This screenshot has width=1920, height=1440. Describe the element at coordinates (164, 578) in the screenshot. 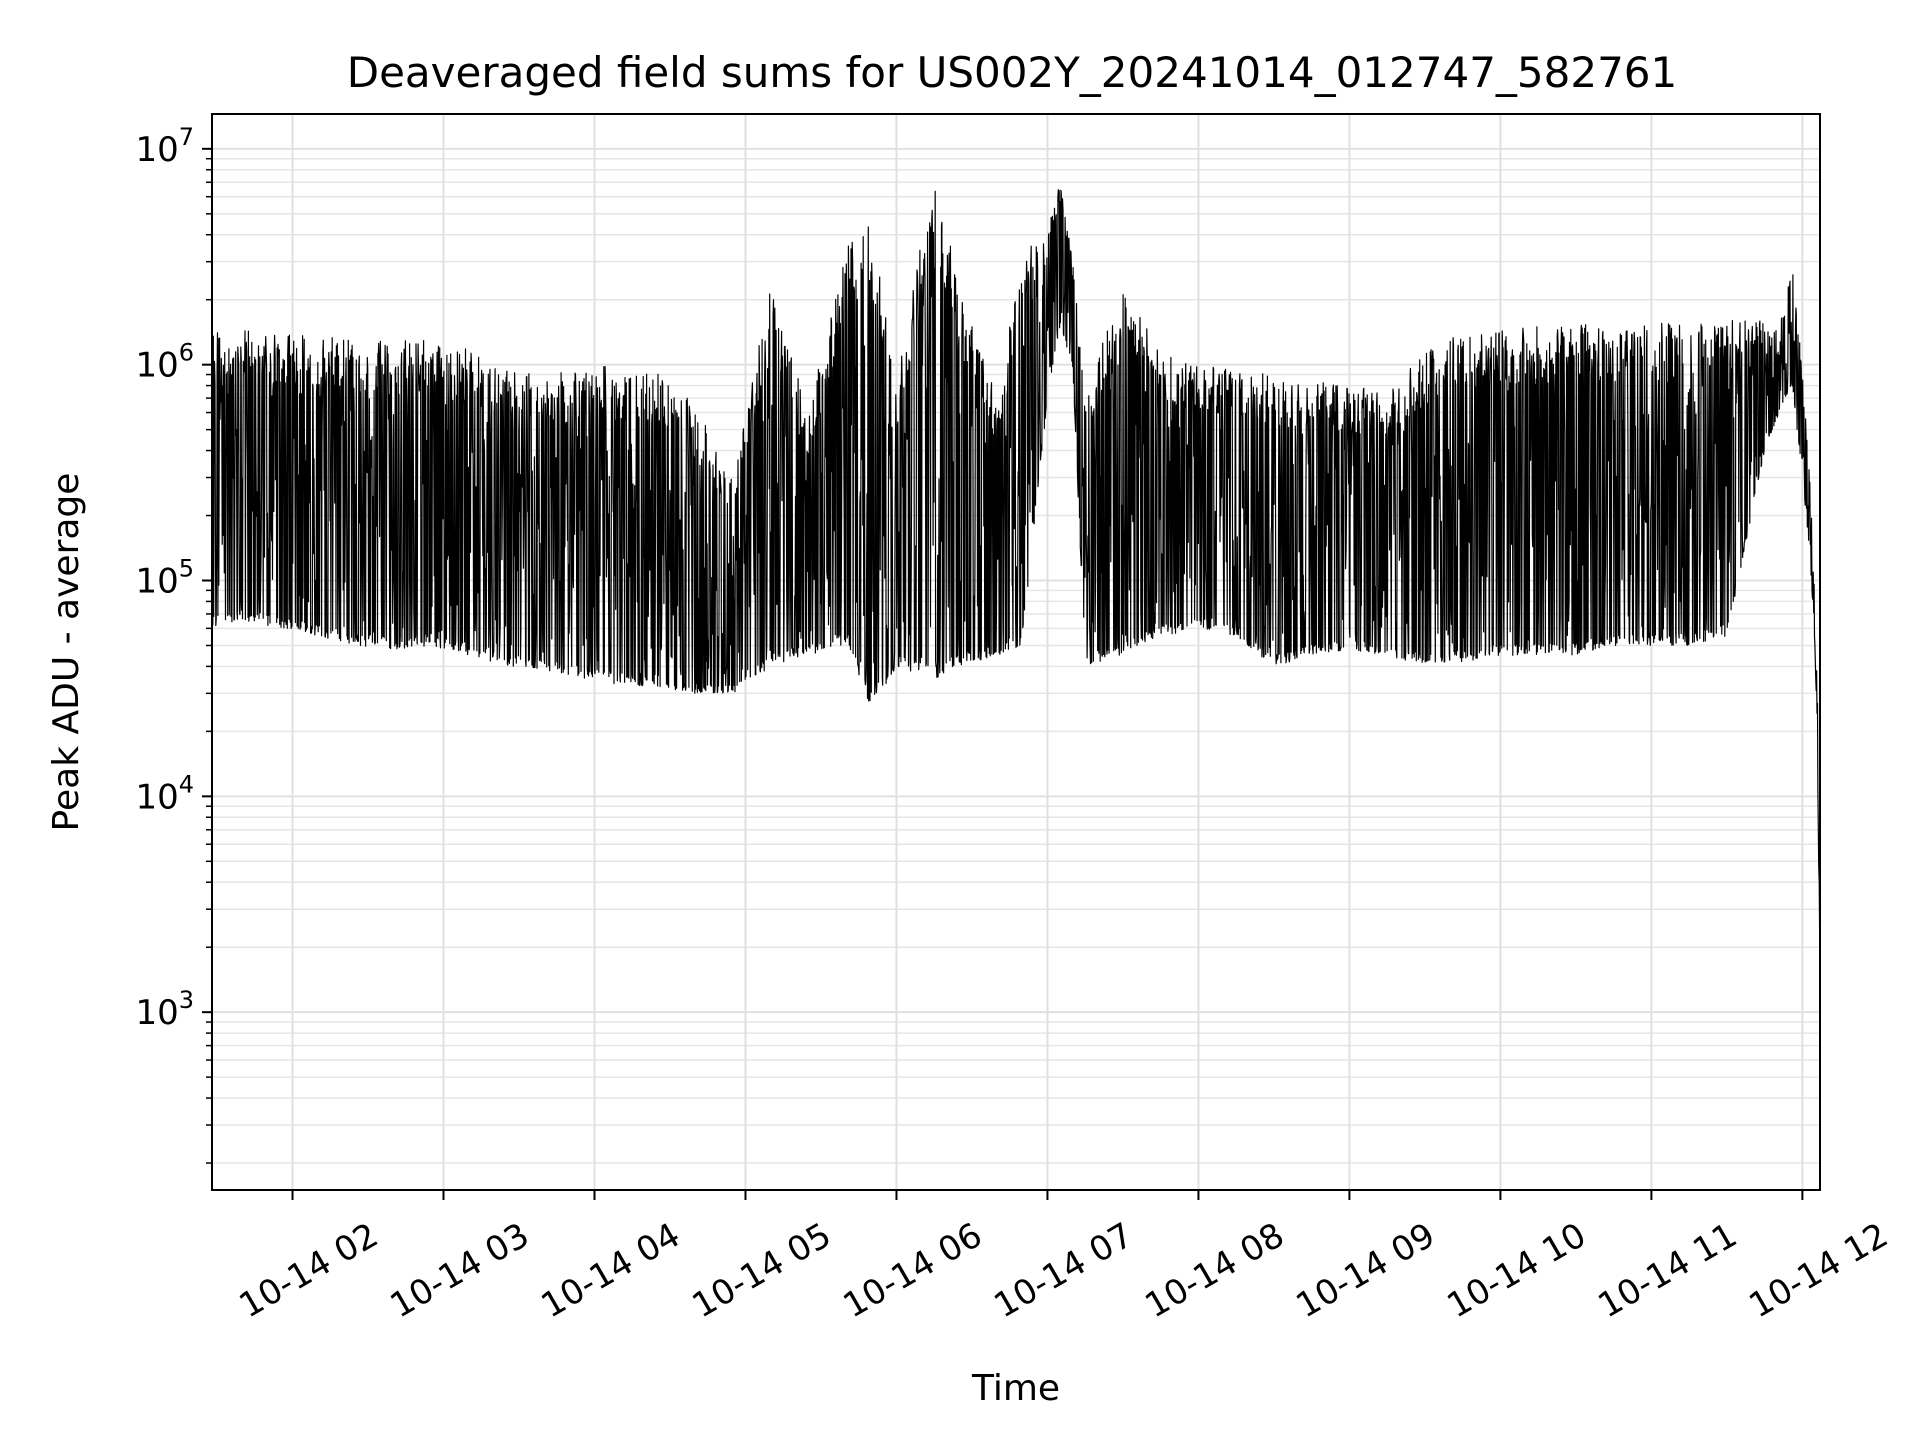

I see `y-tick-label: 10⁵` at that location.